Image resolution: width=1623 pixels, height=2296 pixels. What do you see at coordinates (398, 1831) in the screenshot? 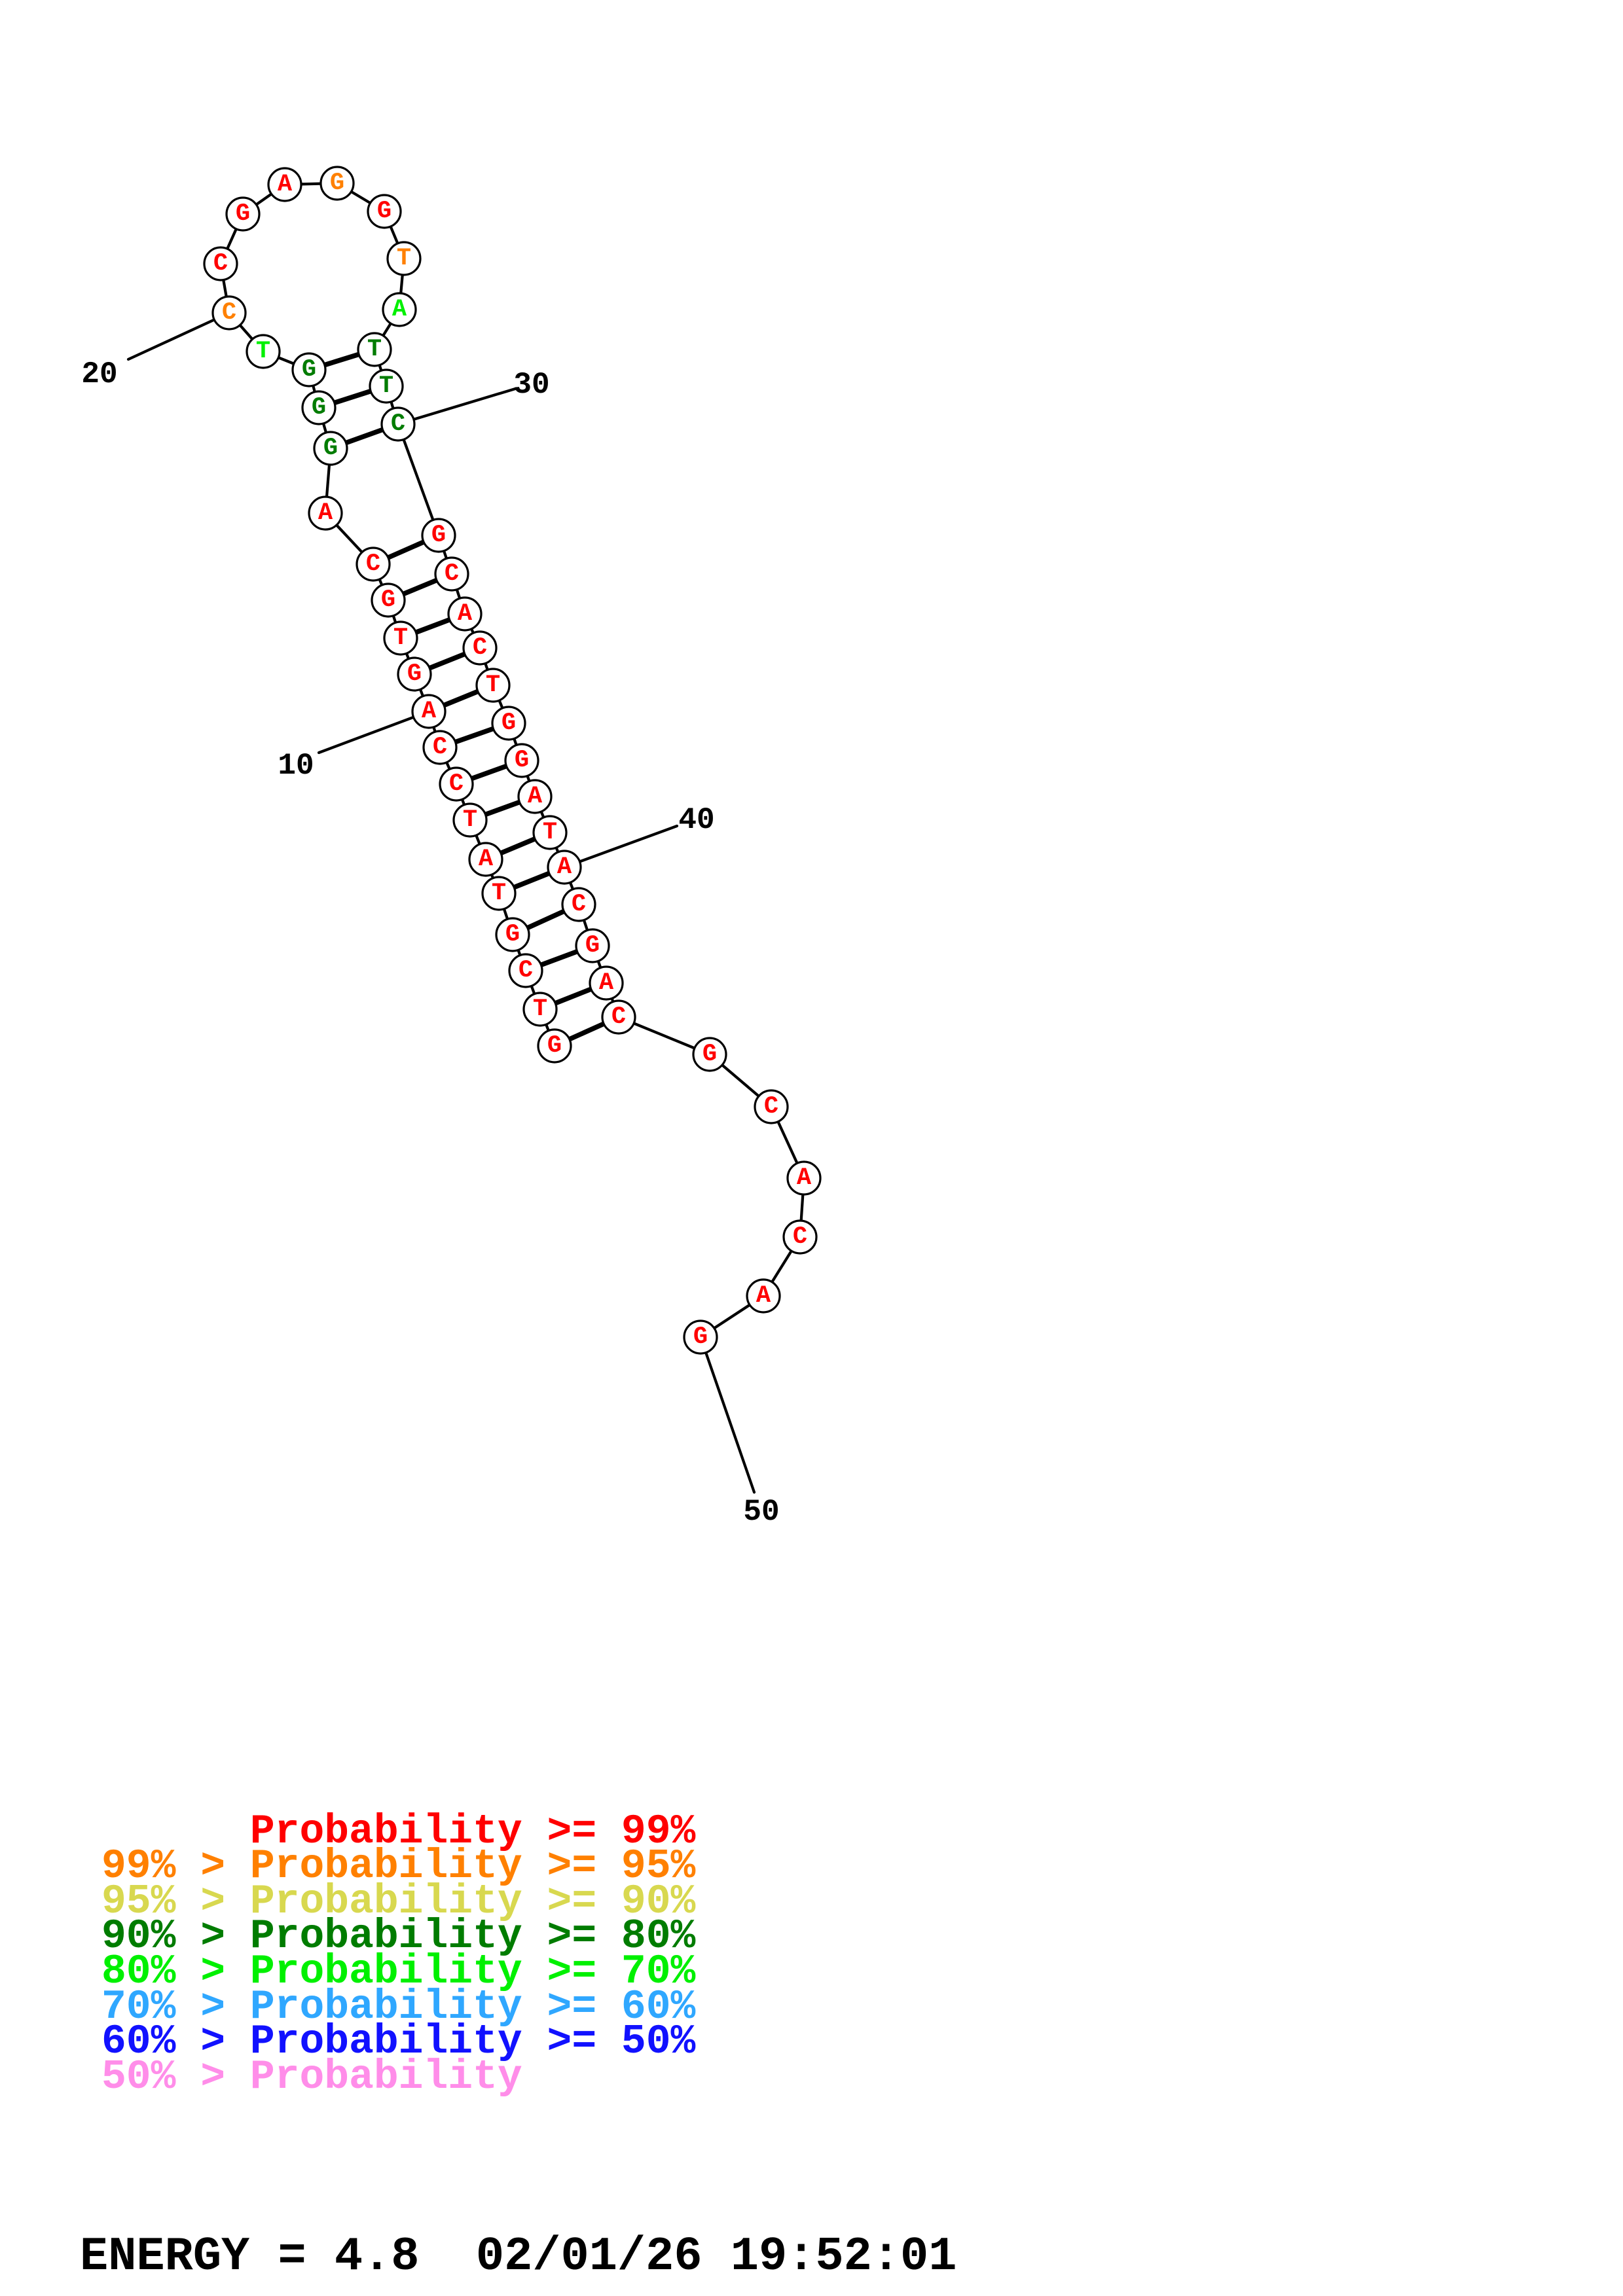
I see `legend-row-1: Probability >= 99%` at bounding box center [398, 1831].